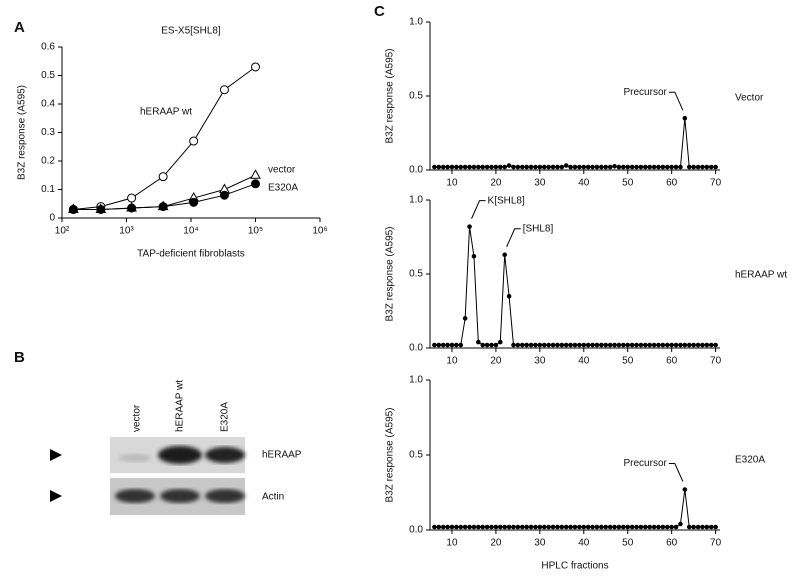 The width and height of the screenshot is (800, 580). I want to click on series-label: E320A, so click(750, 460).